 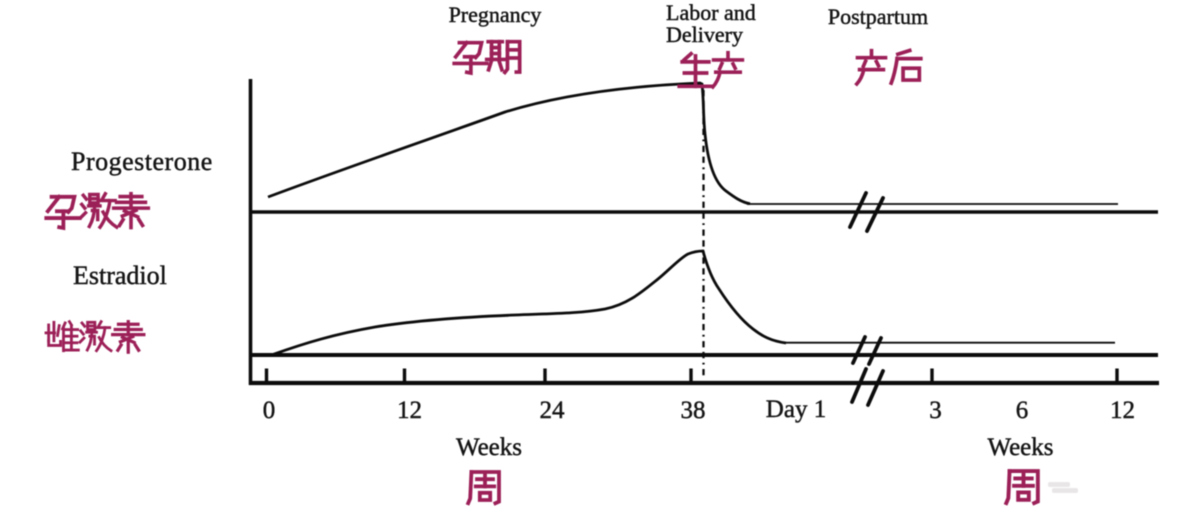 What do you see at coordinates (269, 410) in the screenshot?
I see `svg-text: 0` at bounding box center [269, 410].